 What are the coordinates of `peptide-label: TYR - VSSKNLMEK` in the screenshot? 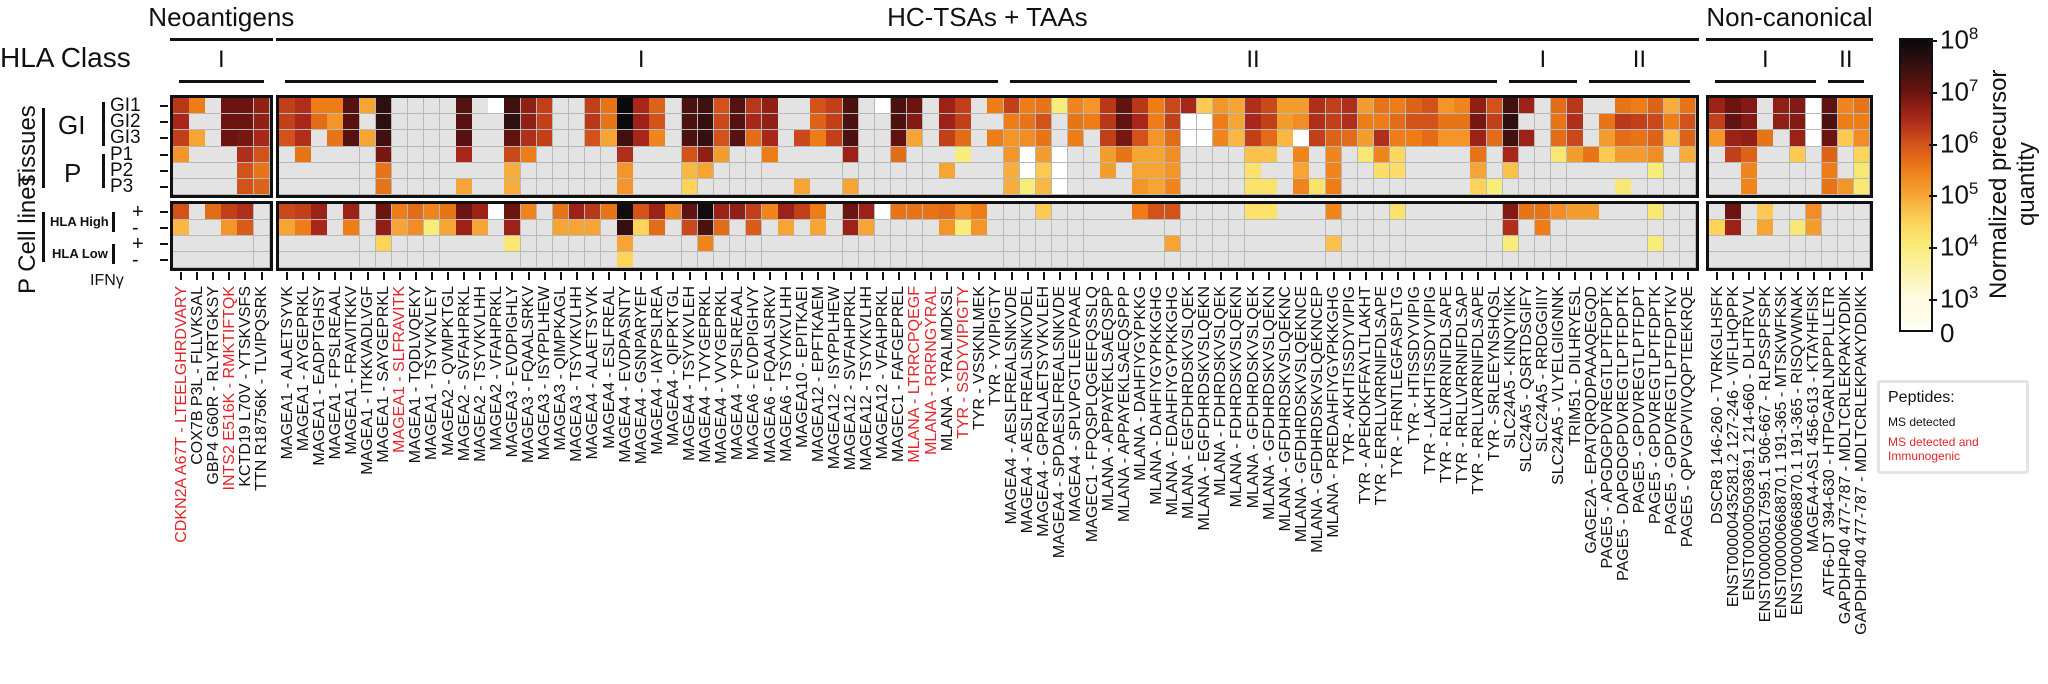 It's located at (979, 358).